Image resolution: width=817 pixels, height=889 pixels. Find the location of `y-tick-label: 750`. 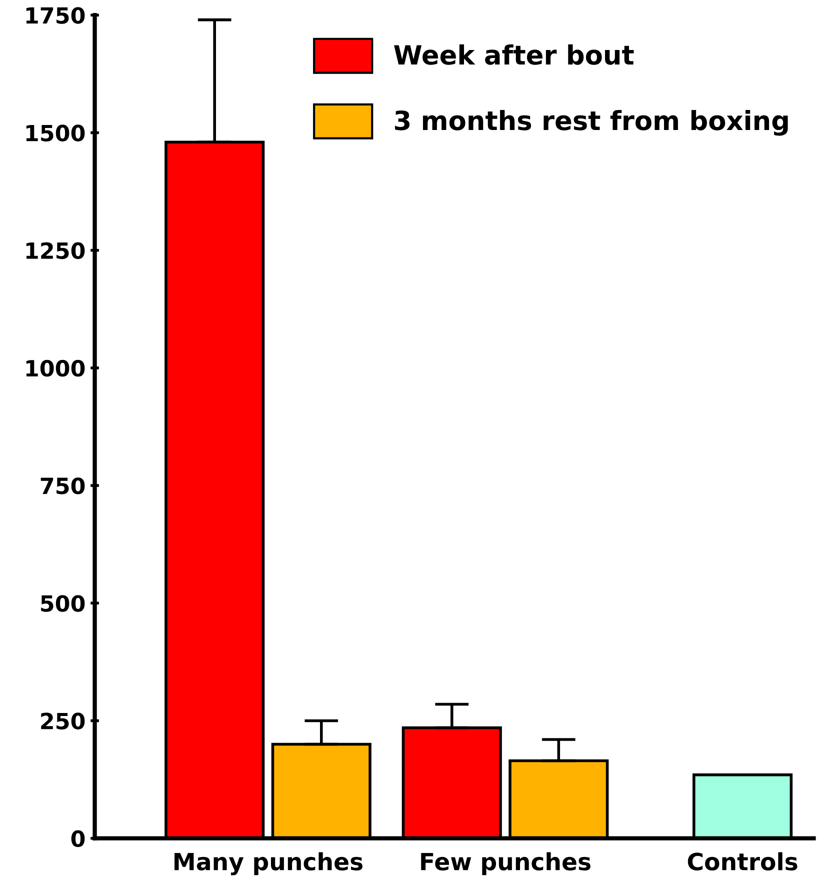

y-tick-label: 750 is located at coordinates (62, 485).